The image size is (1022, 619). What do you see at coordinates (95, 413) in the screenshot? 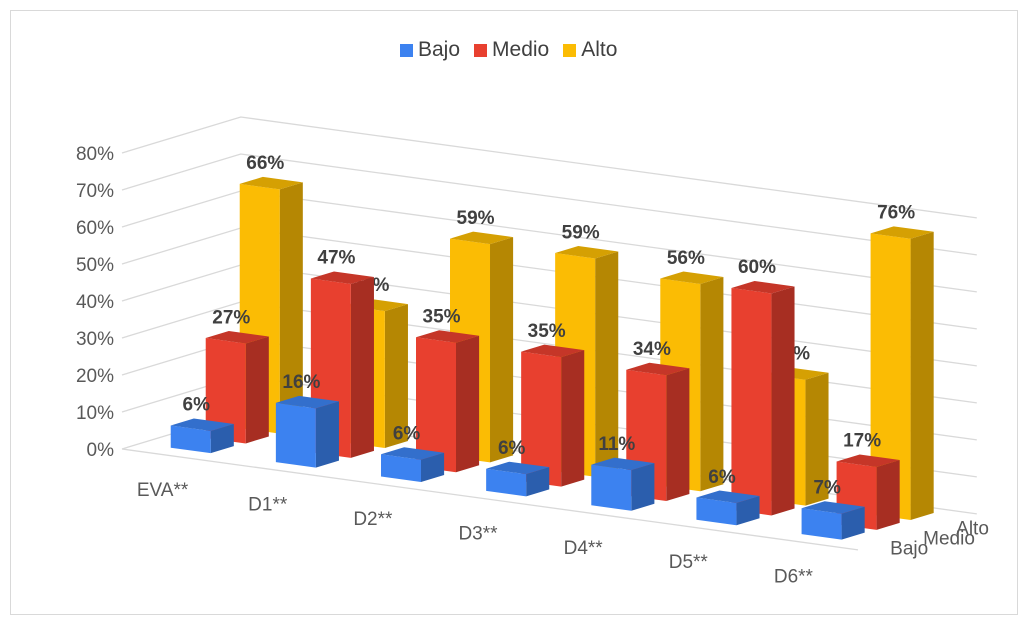
I see `y-tick-label: 10%` at bounding box center [95, 413].